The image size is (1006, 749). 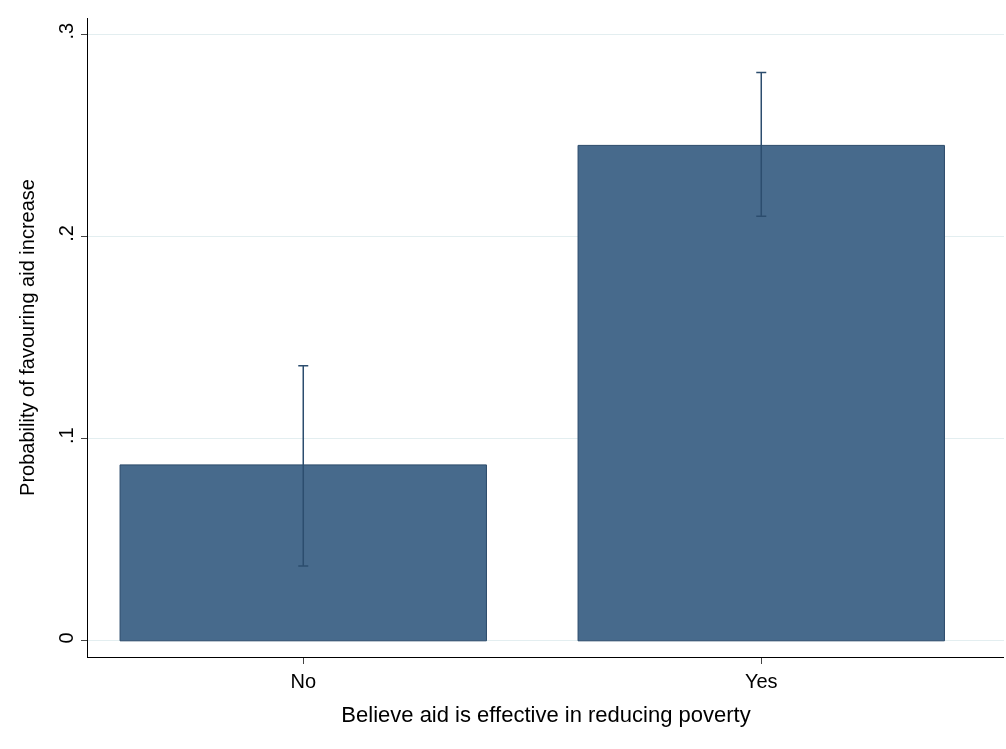 I want to click on y-tick-label: .1, so click(x=66, y=435).